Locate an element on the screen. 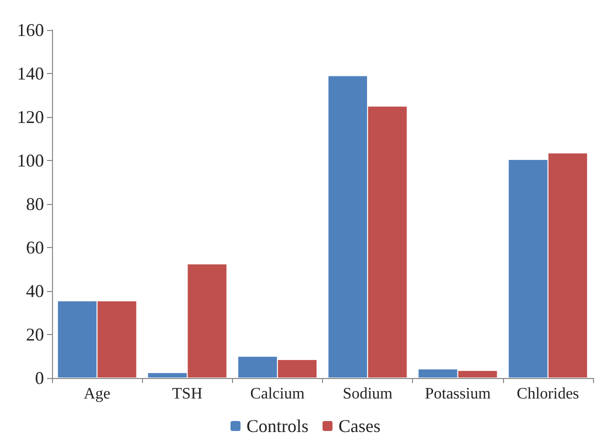 This screenshot has height=448, width=609. x-tick-label: Calcium is located at coordinates (278, 394).